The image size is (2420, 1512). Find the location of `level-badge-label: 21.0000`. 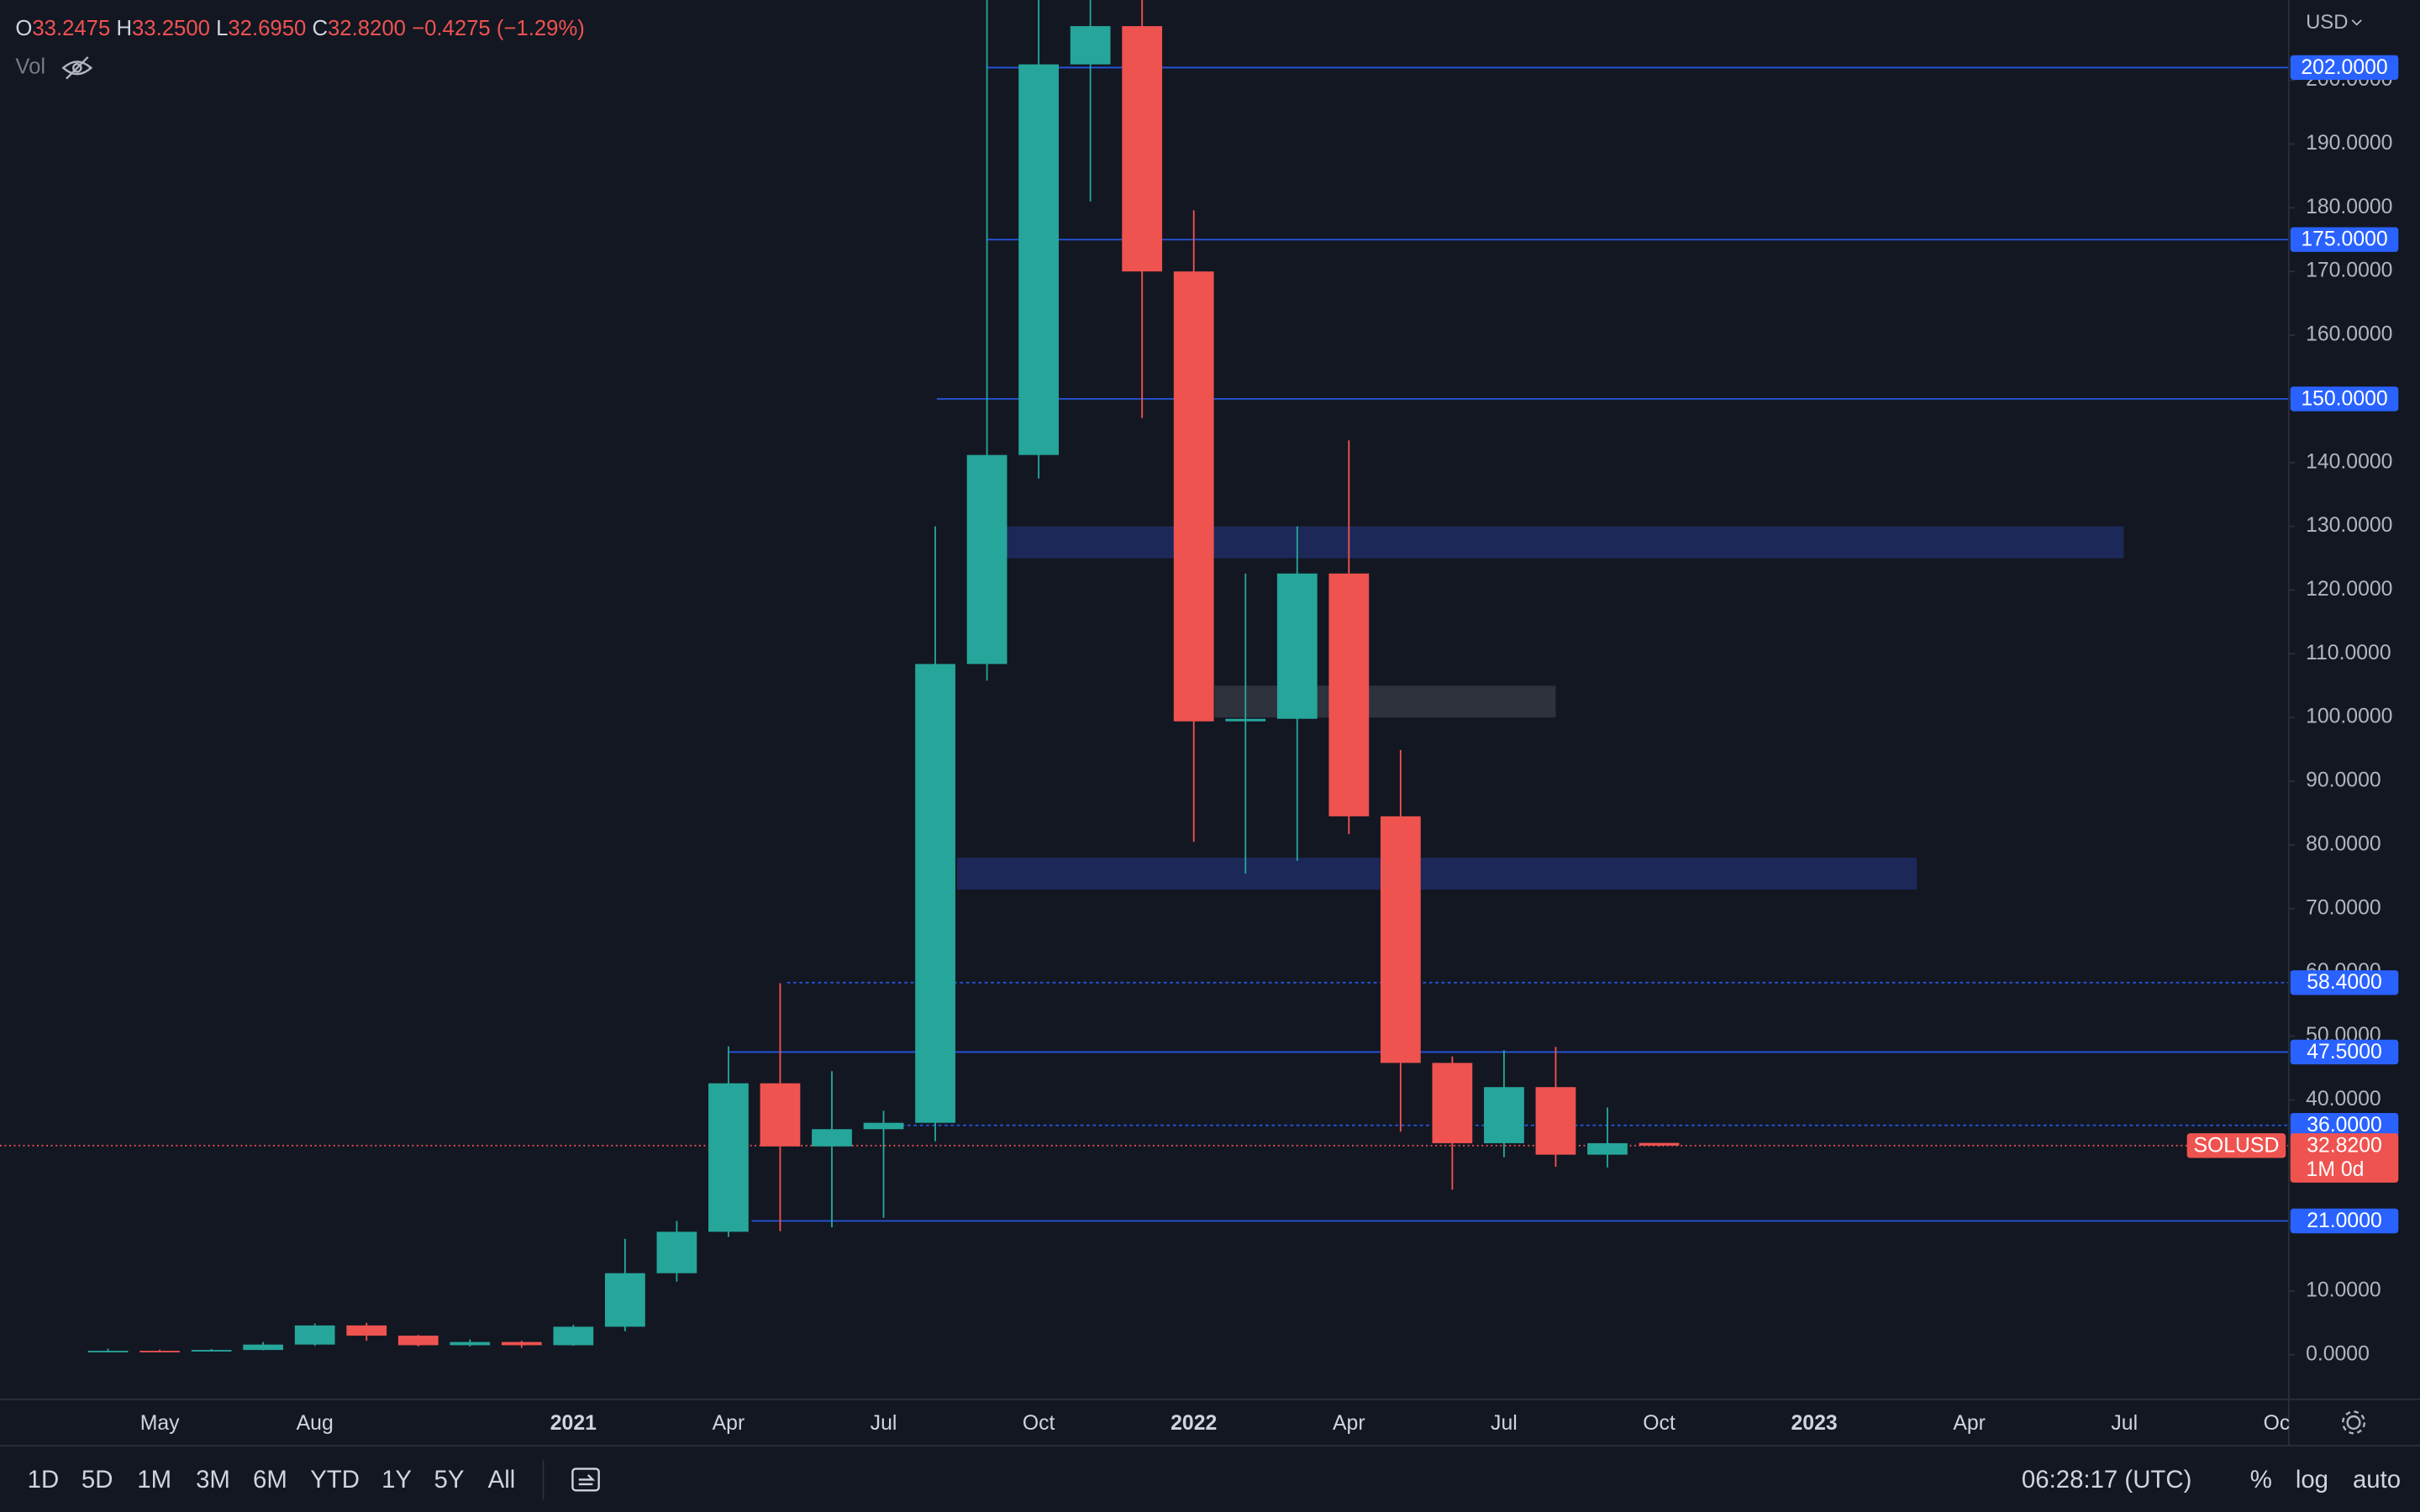

level-badge-label: 21.0000 is located at coordinates (2344, 1221).